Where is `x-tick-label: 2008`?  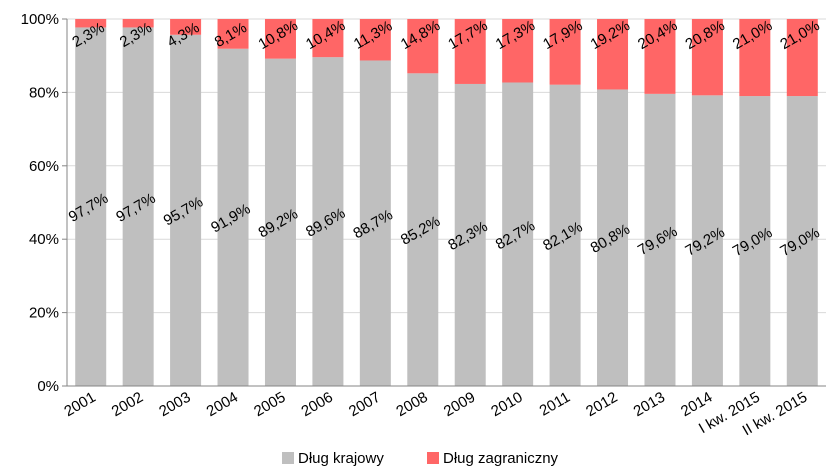 x-tick-label: 2008 is located at coordinates (411, 404).